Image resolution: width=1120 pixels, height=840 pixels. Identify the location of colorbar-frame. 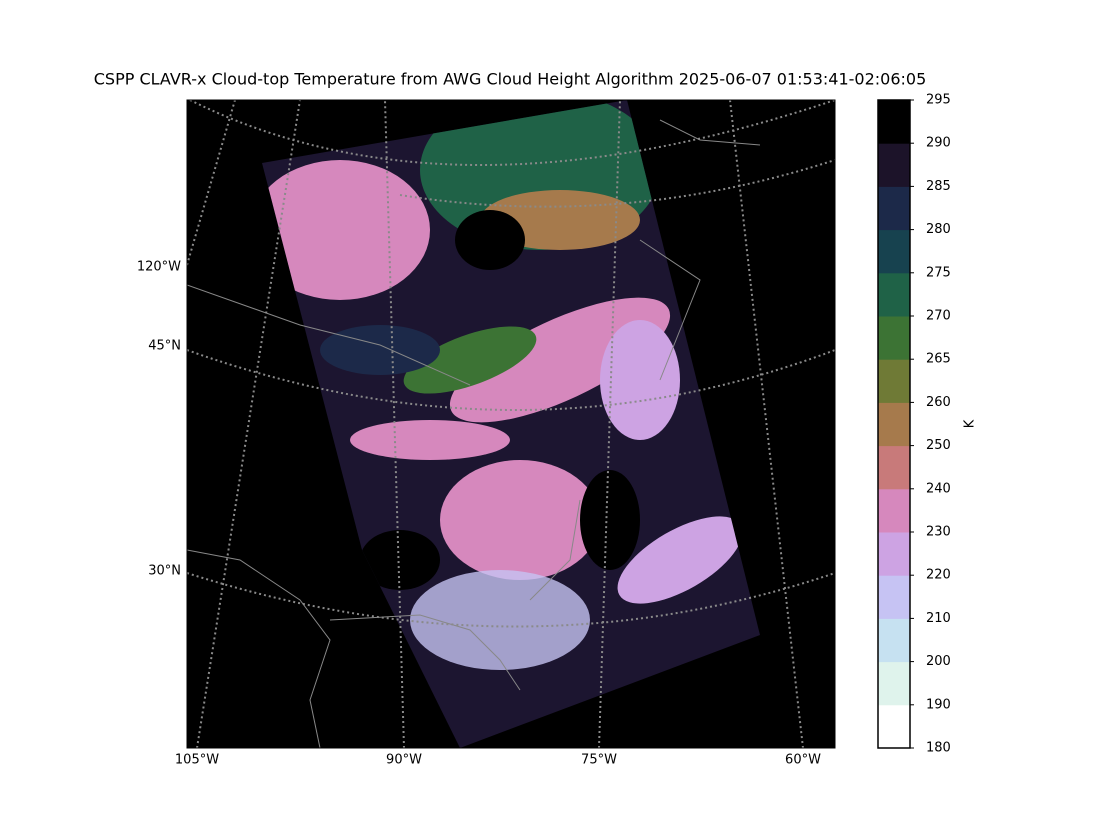
(894, 424).